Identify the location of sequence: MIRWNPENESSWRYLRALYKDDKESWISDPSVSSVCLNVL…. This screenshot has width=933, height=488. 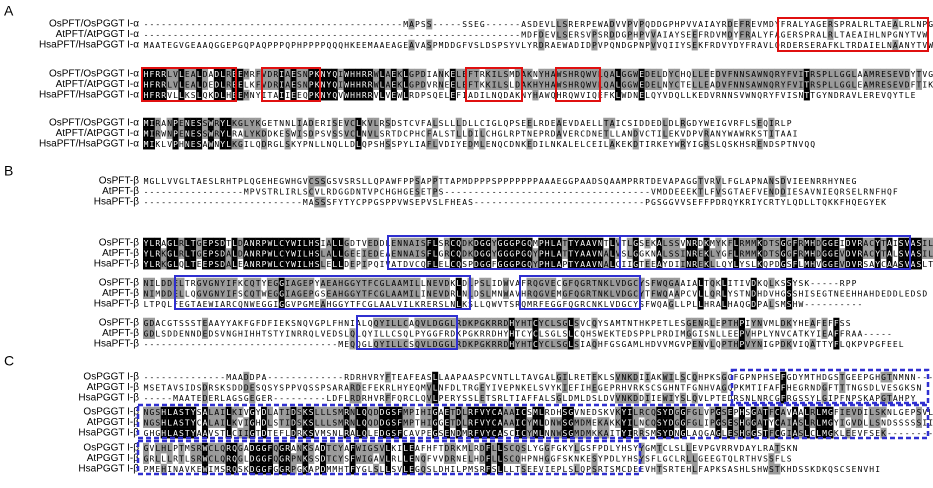
(471, 133).